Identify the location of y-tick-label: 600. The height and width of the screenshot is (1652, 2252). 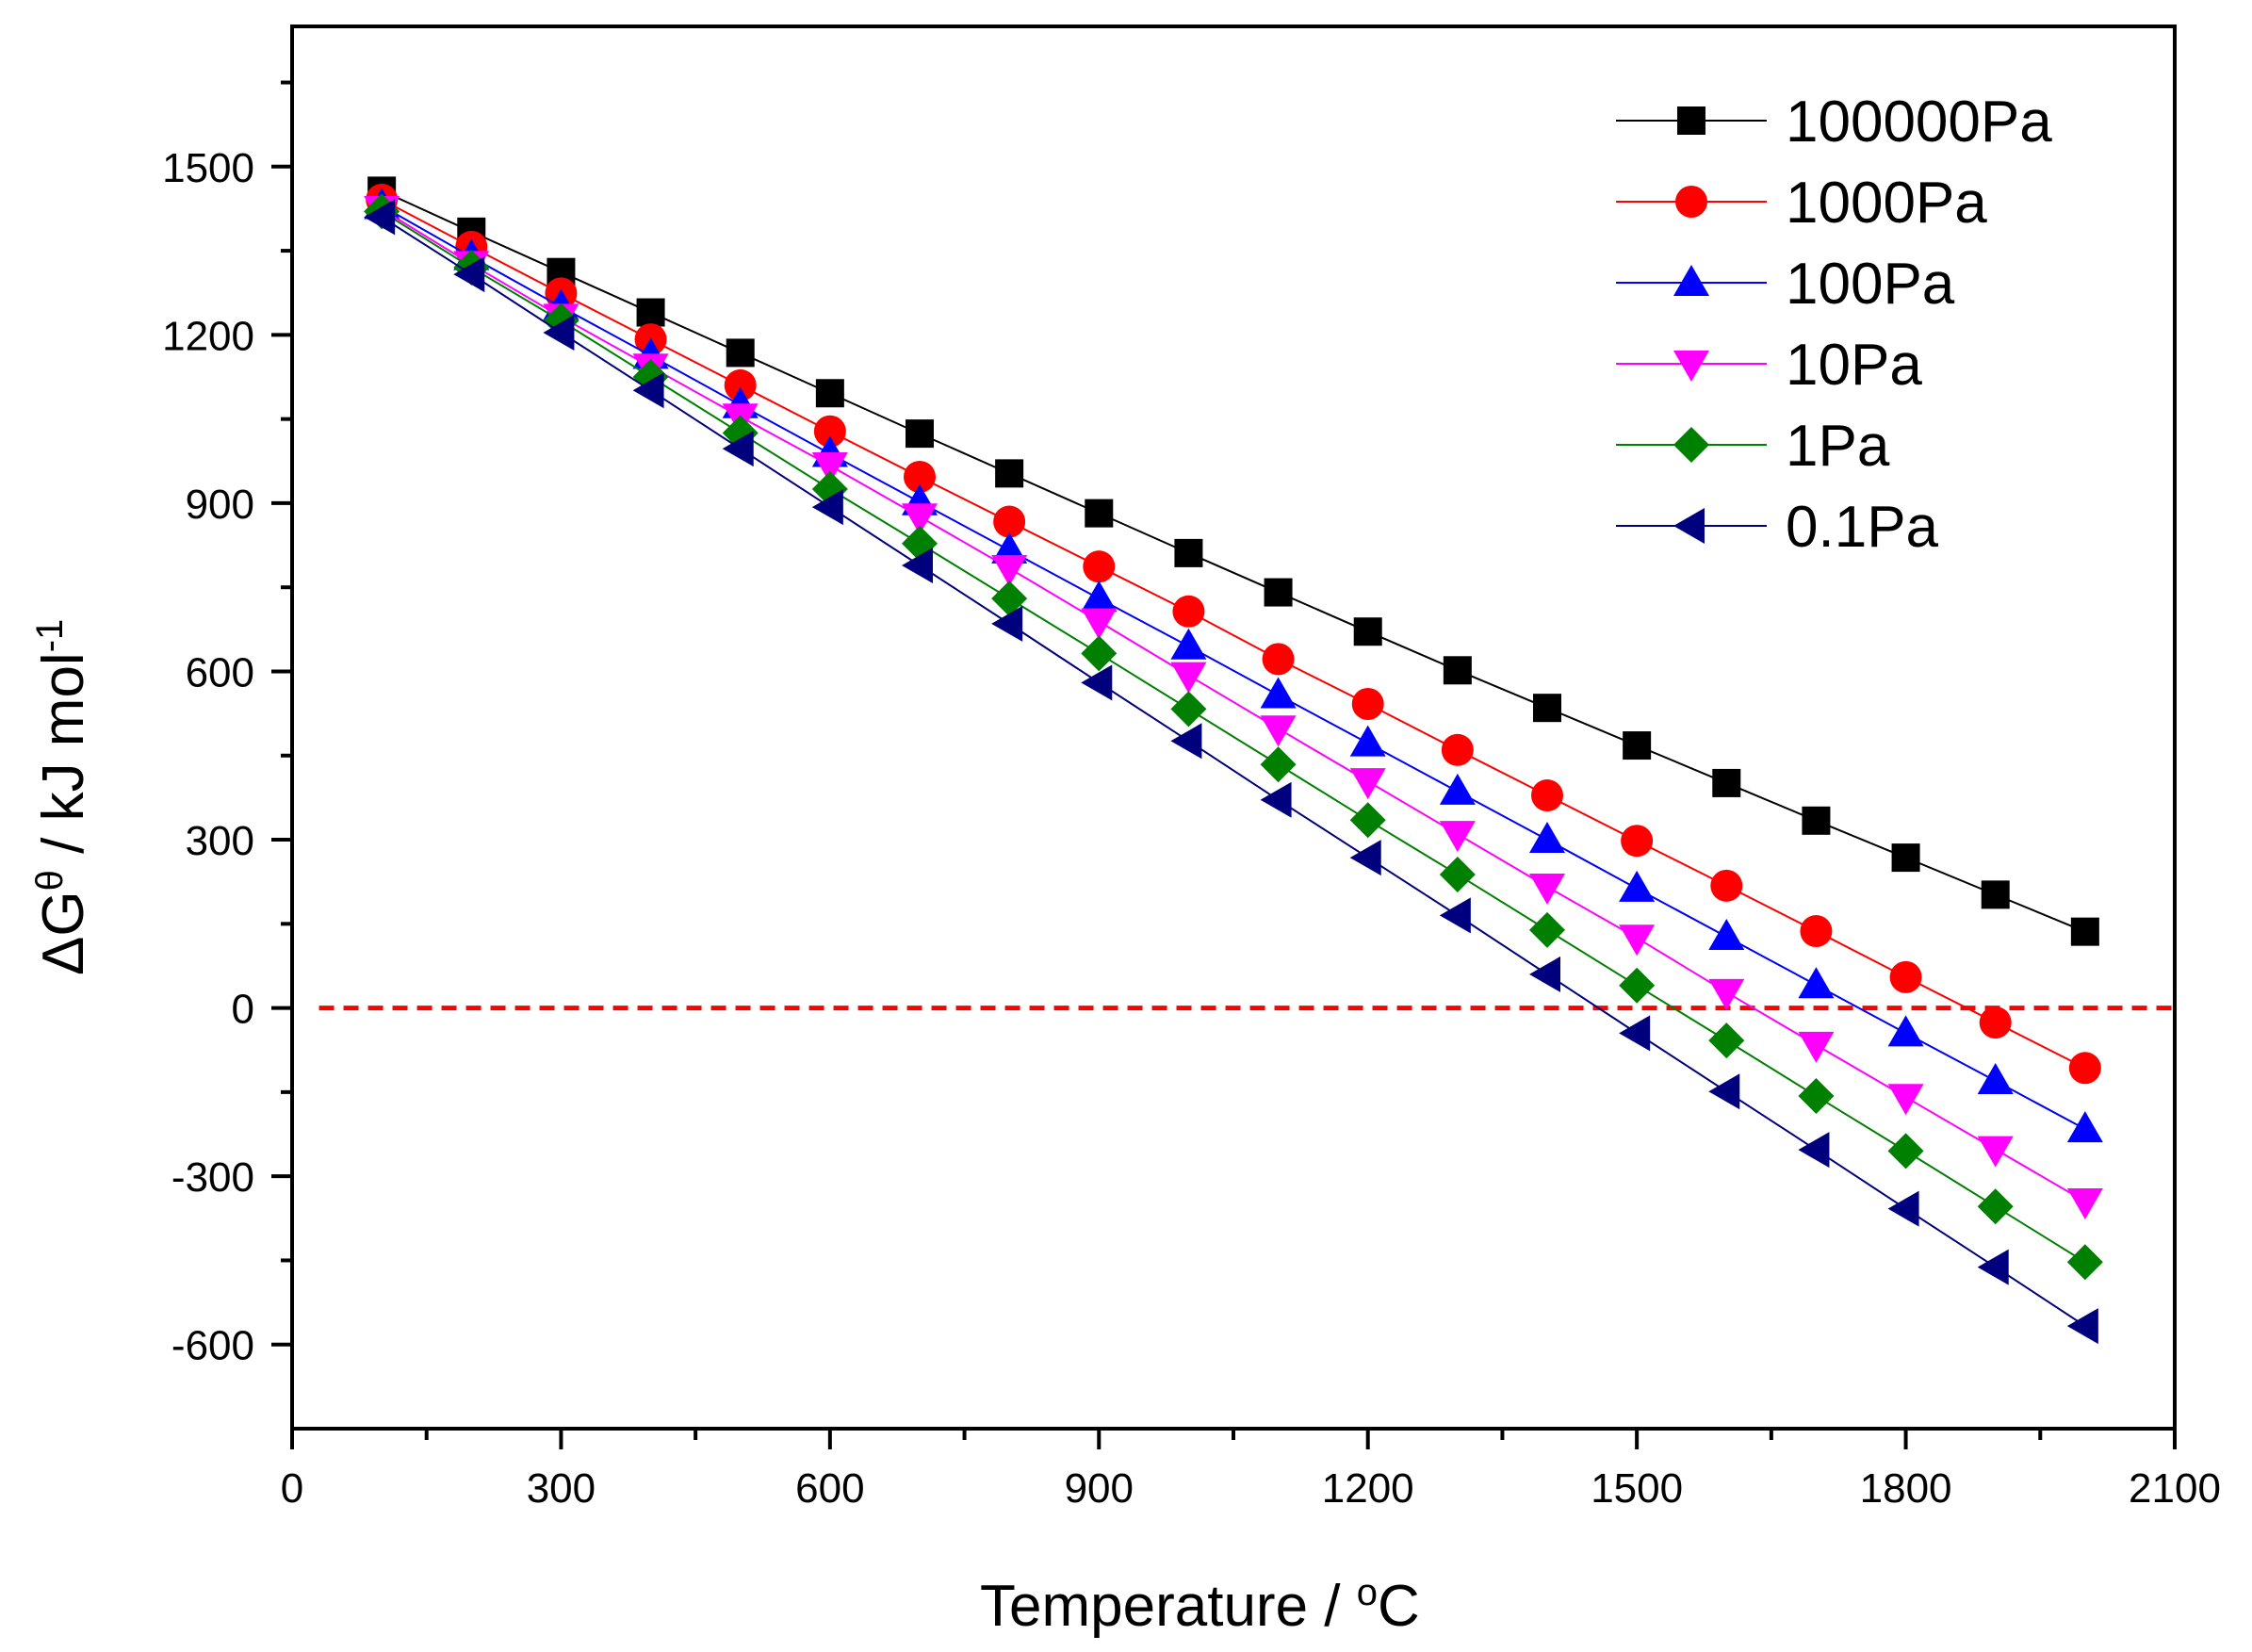
(220, 672).